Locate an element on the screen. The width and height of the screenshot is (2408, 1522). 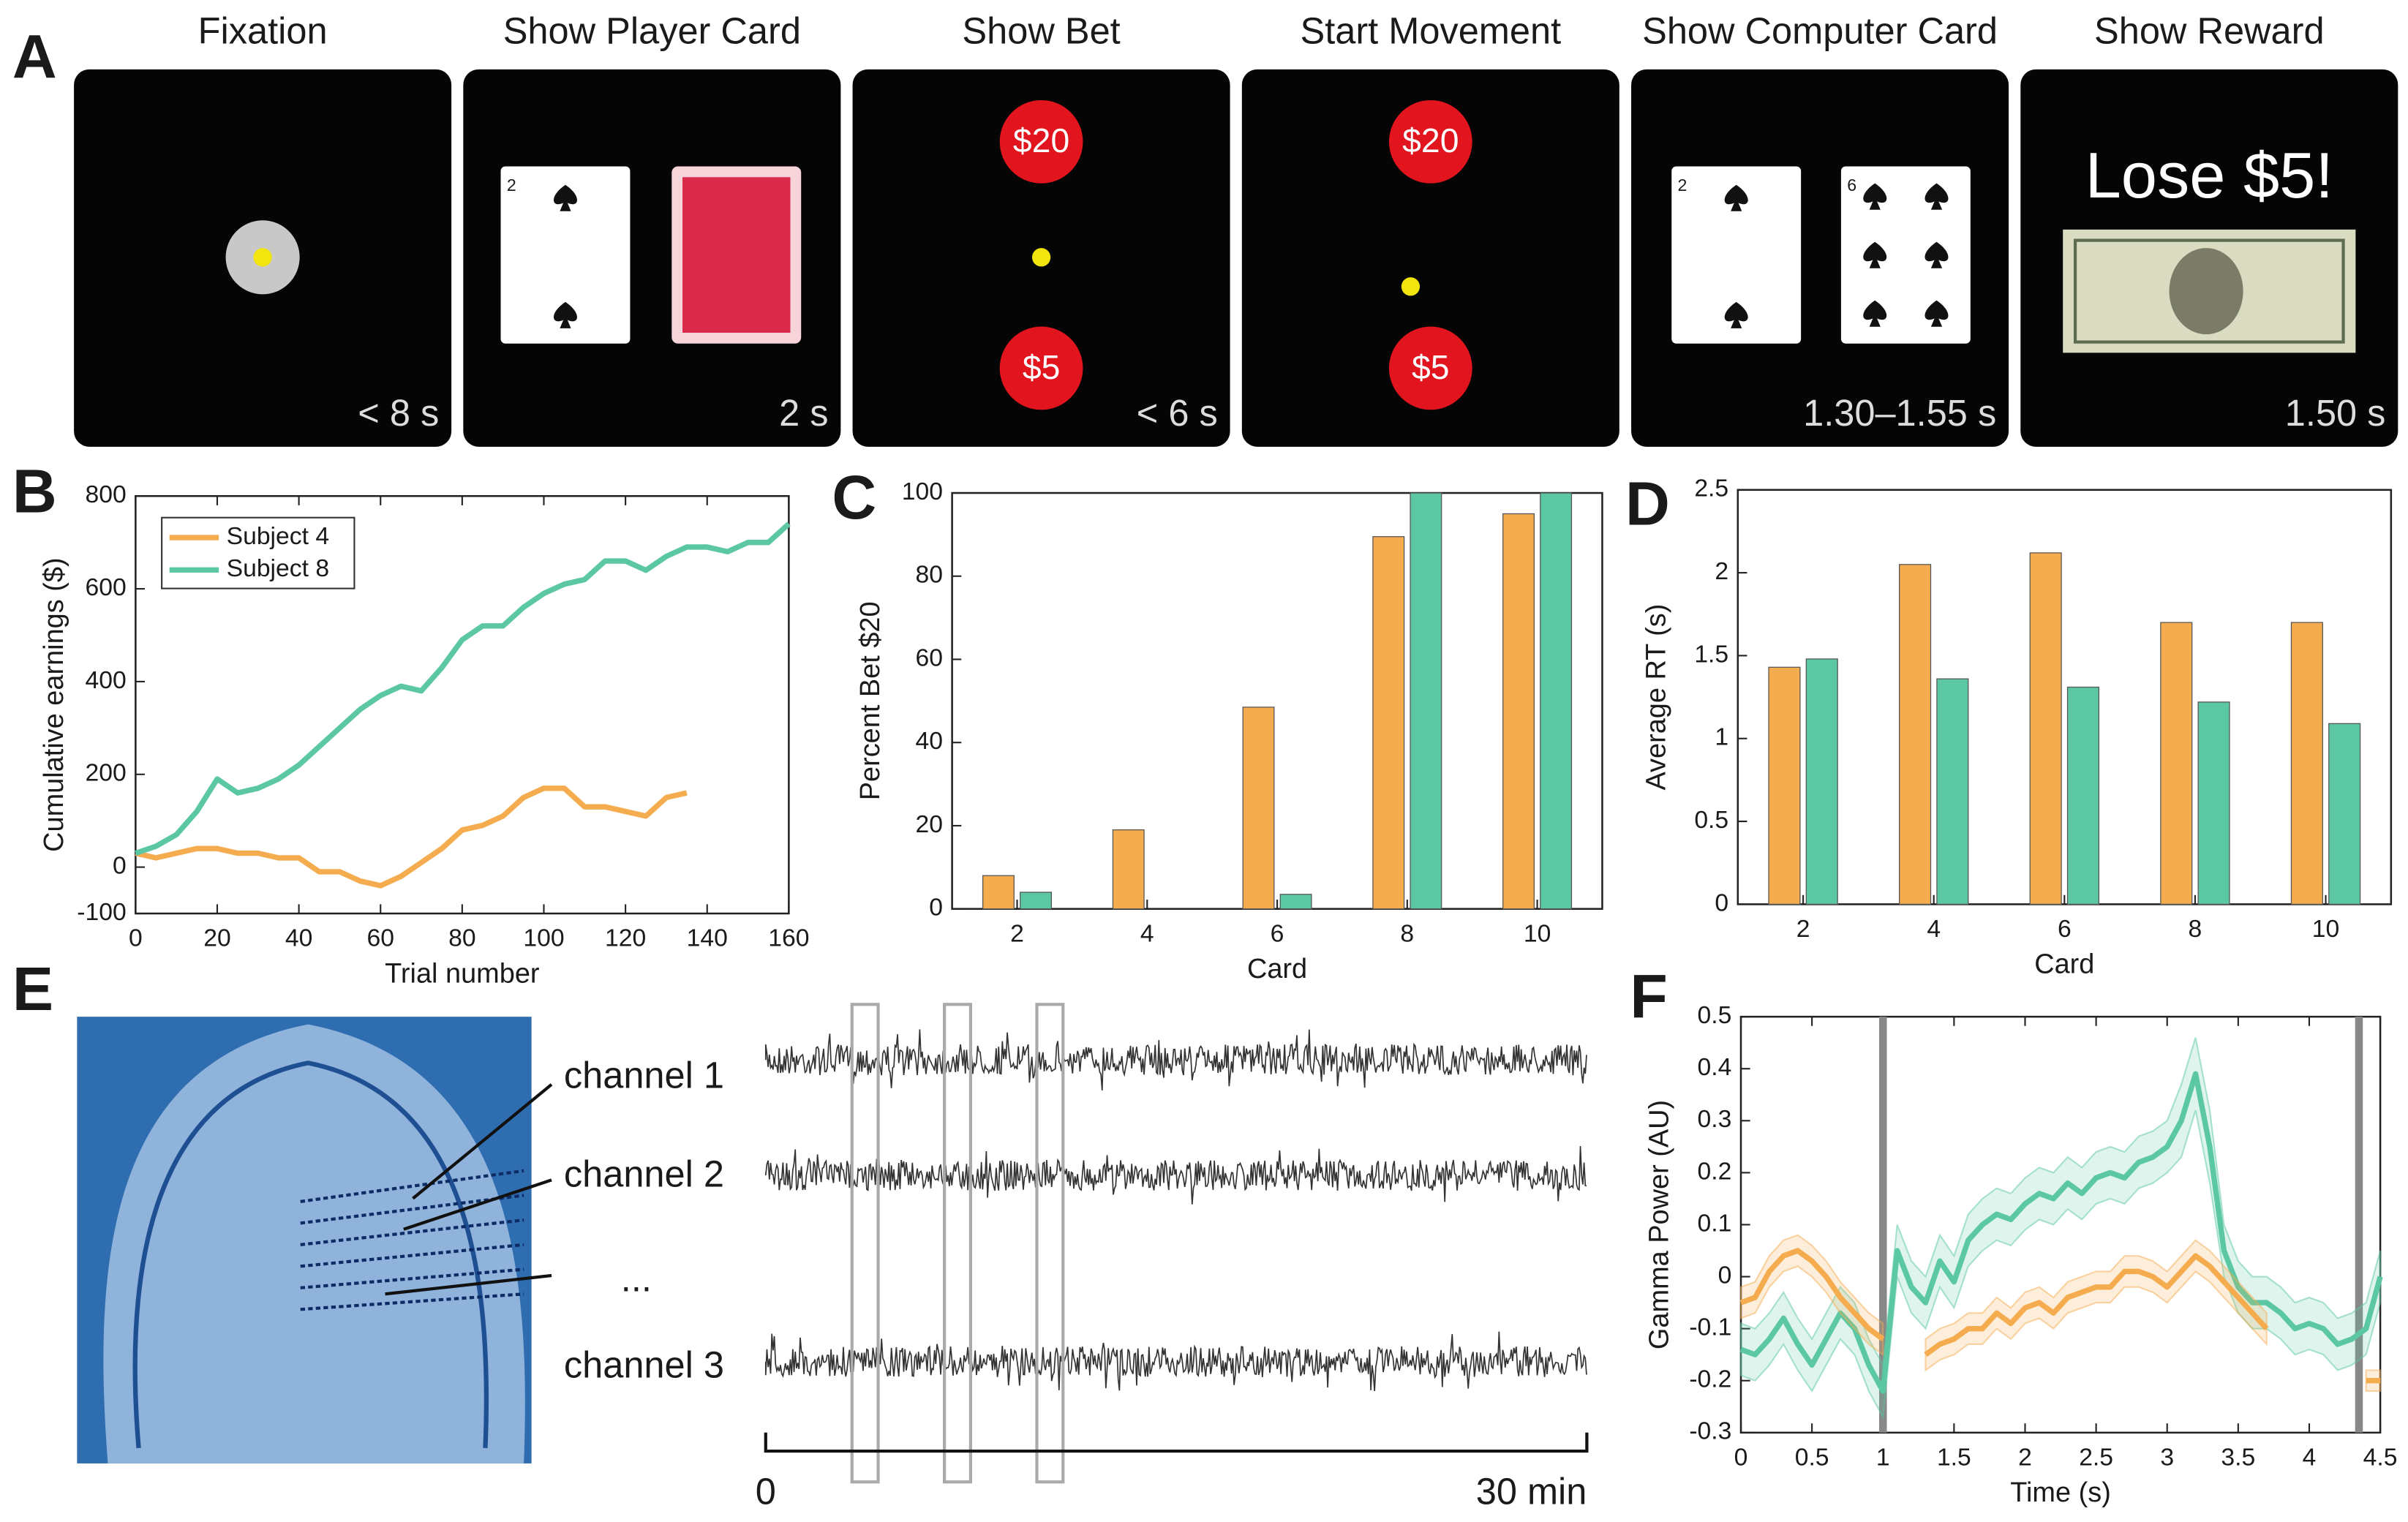
time-scale is located at coordinates (1176, 1443).